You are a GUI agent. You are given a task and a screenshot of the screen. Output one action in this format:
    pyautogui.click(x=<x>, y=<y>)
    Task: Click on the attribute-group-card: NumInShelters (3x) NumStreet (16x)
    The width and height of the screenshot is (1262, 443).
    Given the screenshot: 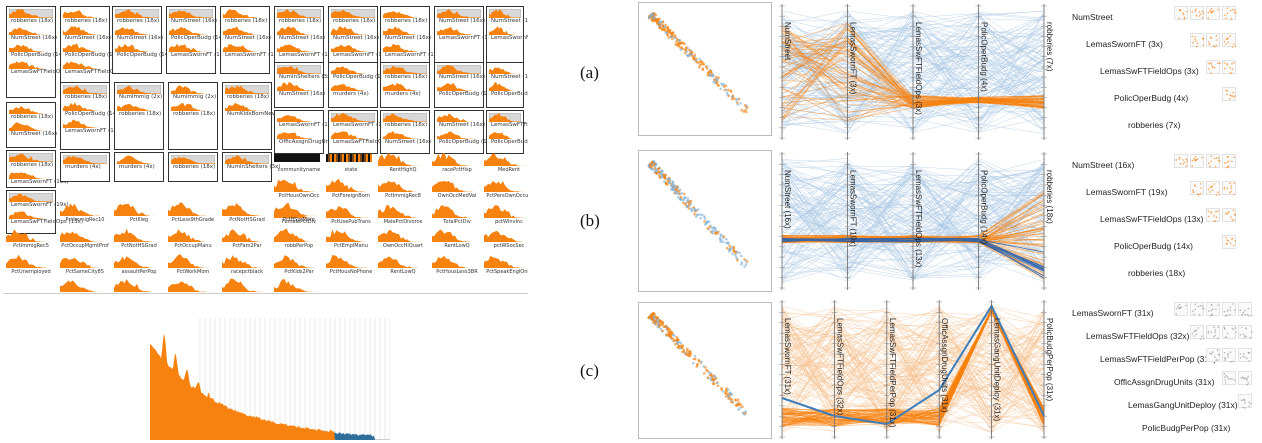 What is the action you would take?
    pyautogui.click(x=303, y=85)
    